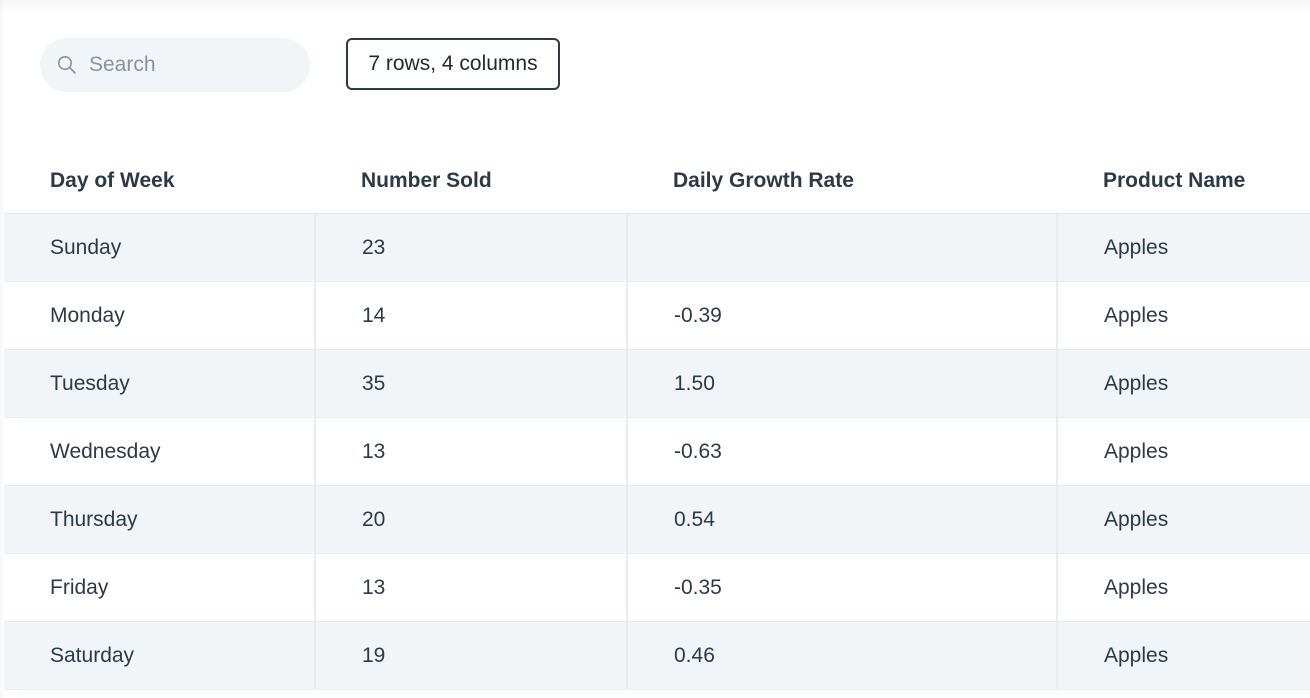  I want to click on column-header-product-name: Product Name, so click(1183, 181).